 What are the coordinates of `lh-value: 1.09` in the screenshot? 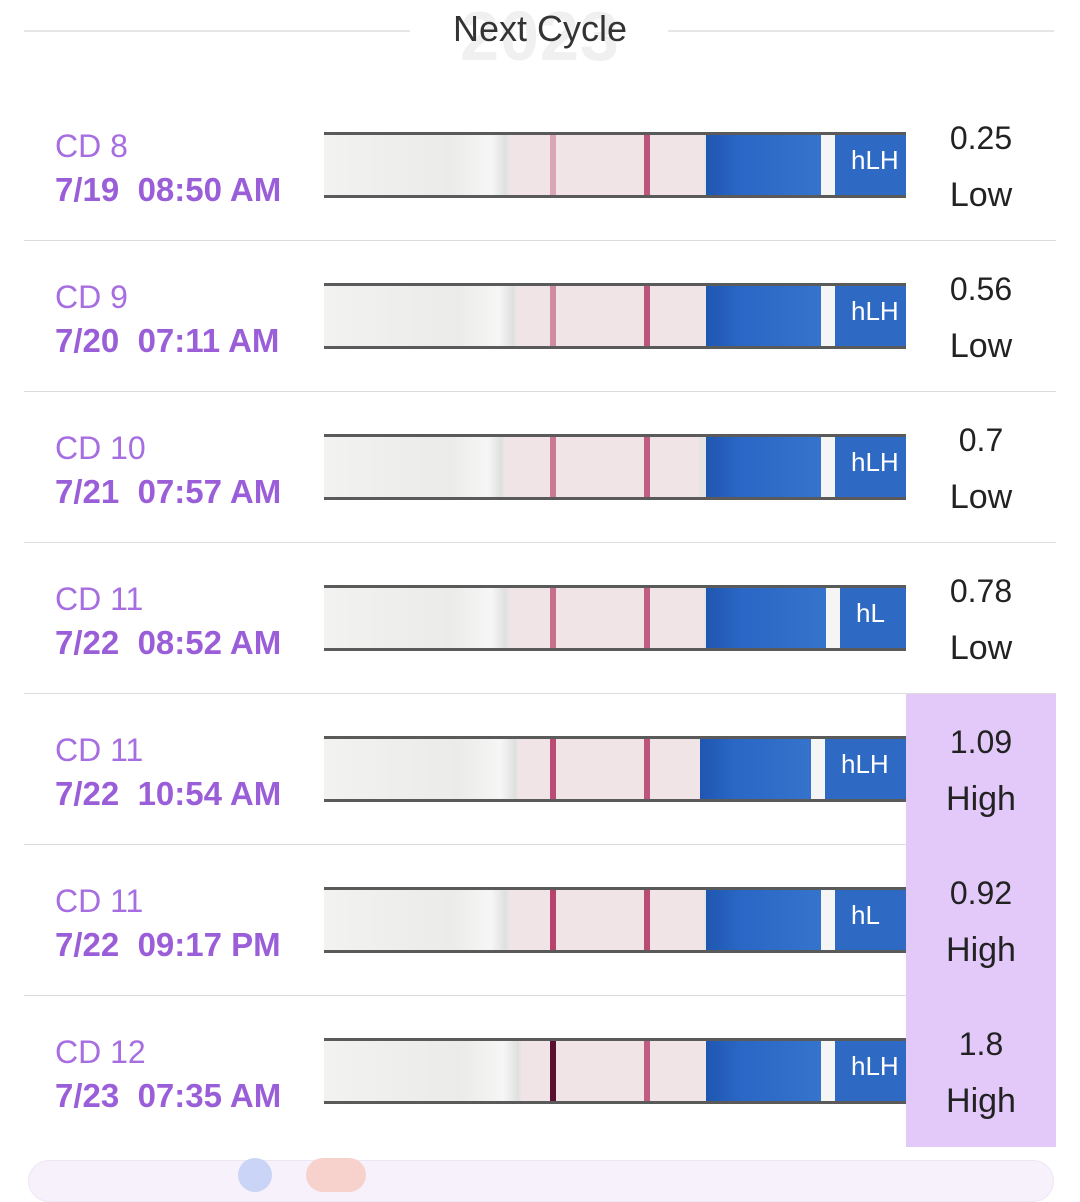 It's located at (981, 742).